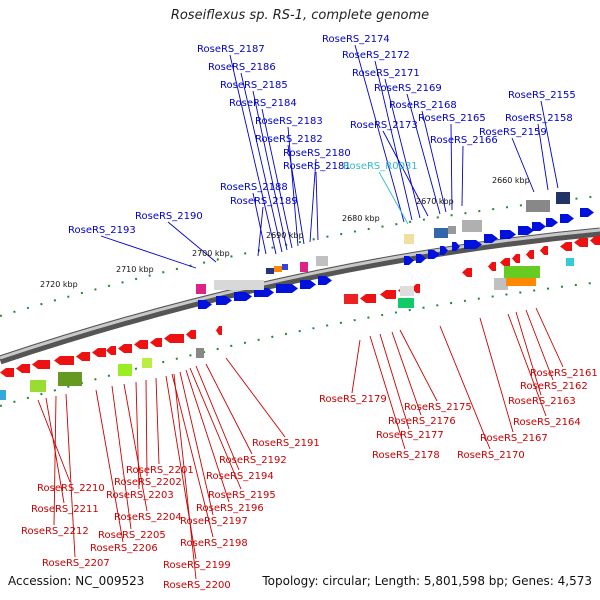  I want to click on plus-gene-label: RoseRS_2168, so click(423, 105).